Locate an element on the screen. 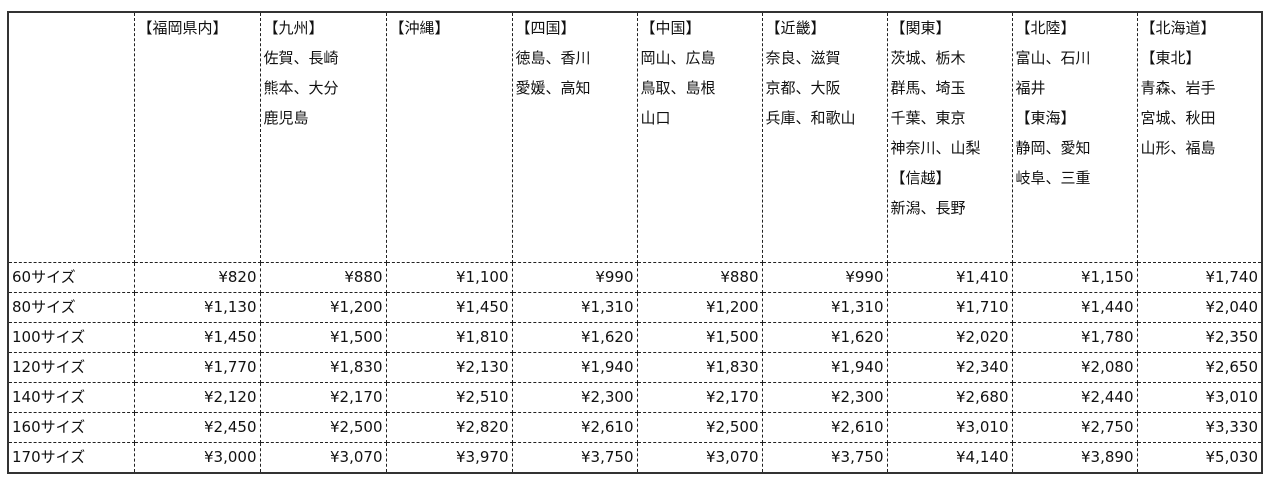 The width and height of the screenshot is (1270, 477). price-cell: ¥2,020 is located at coordinates (949, 337).